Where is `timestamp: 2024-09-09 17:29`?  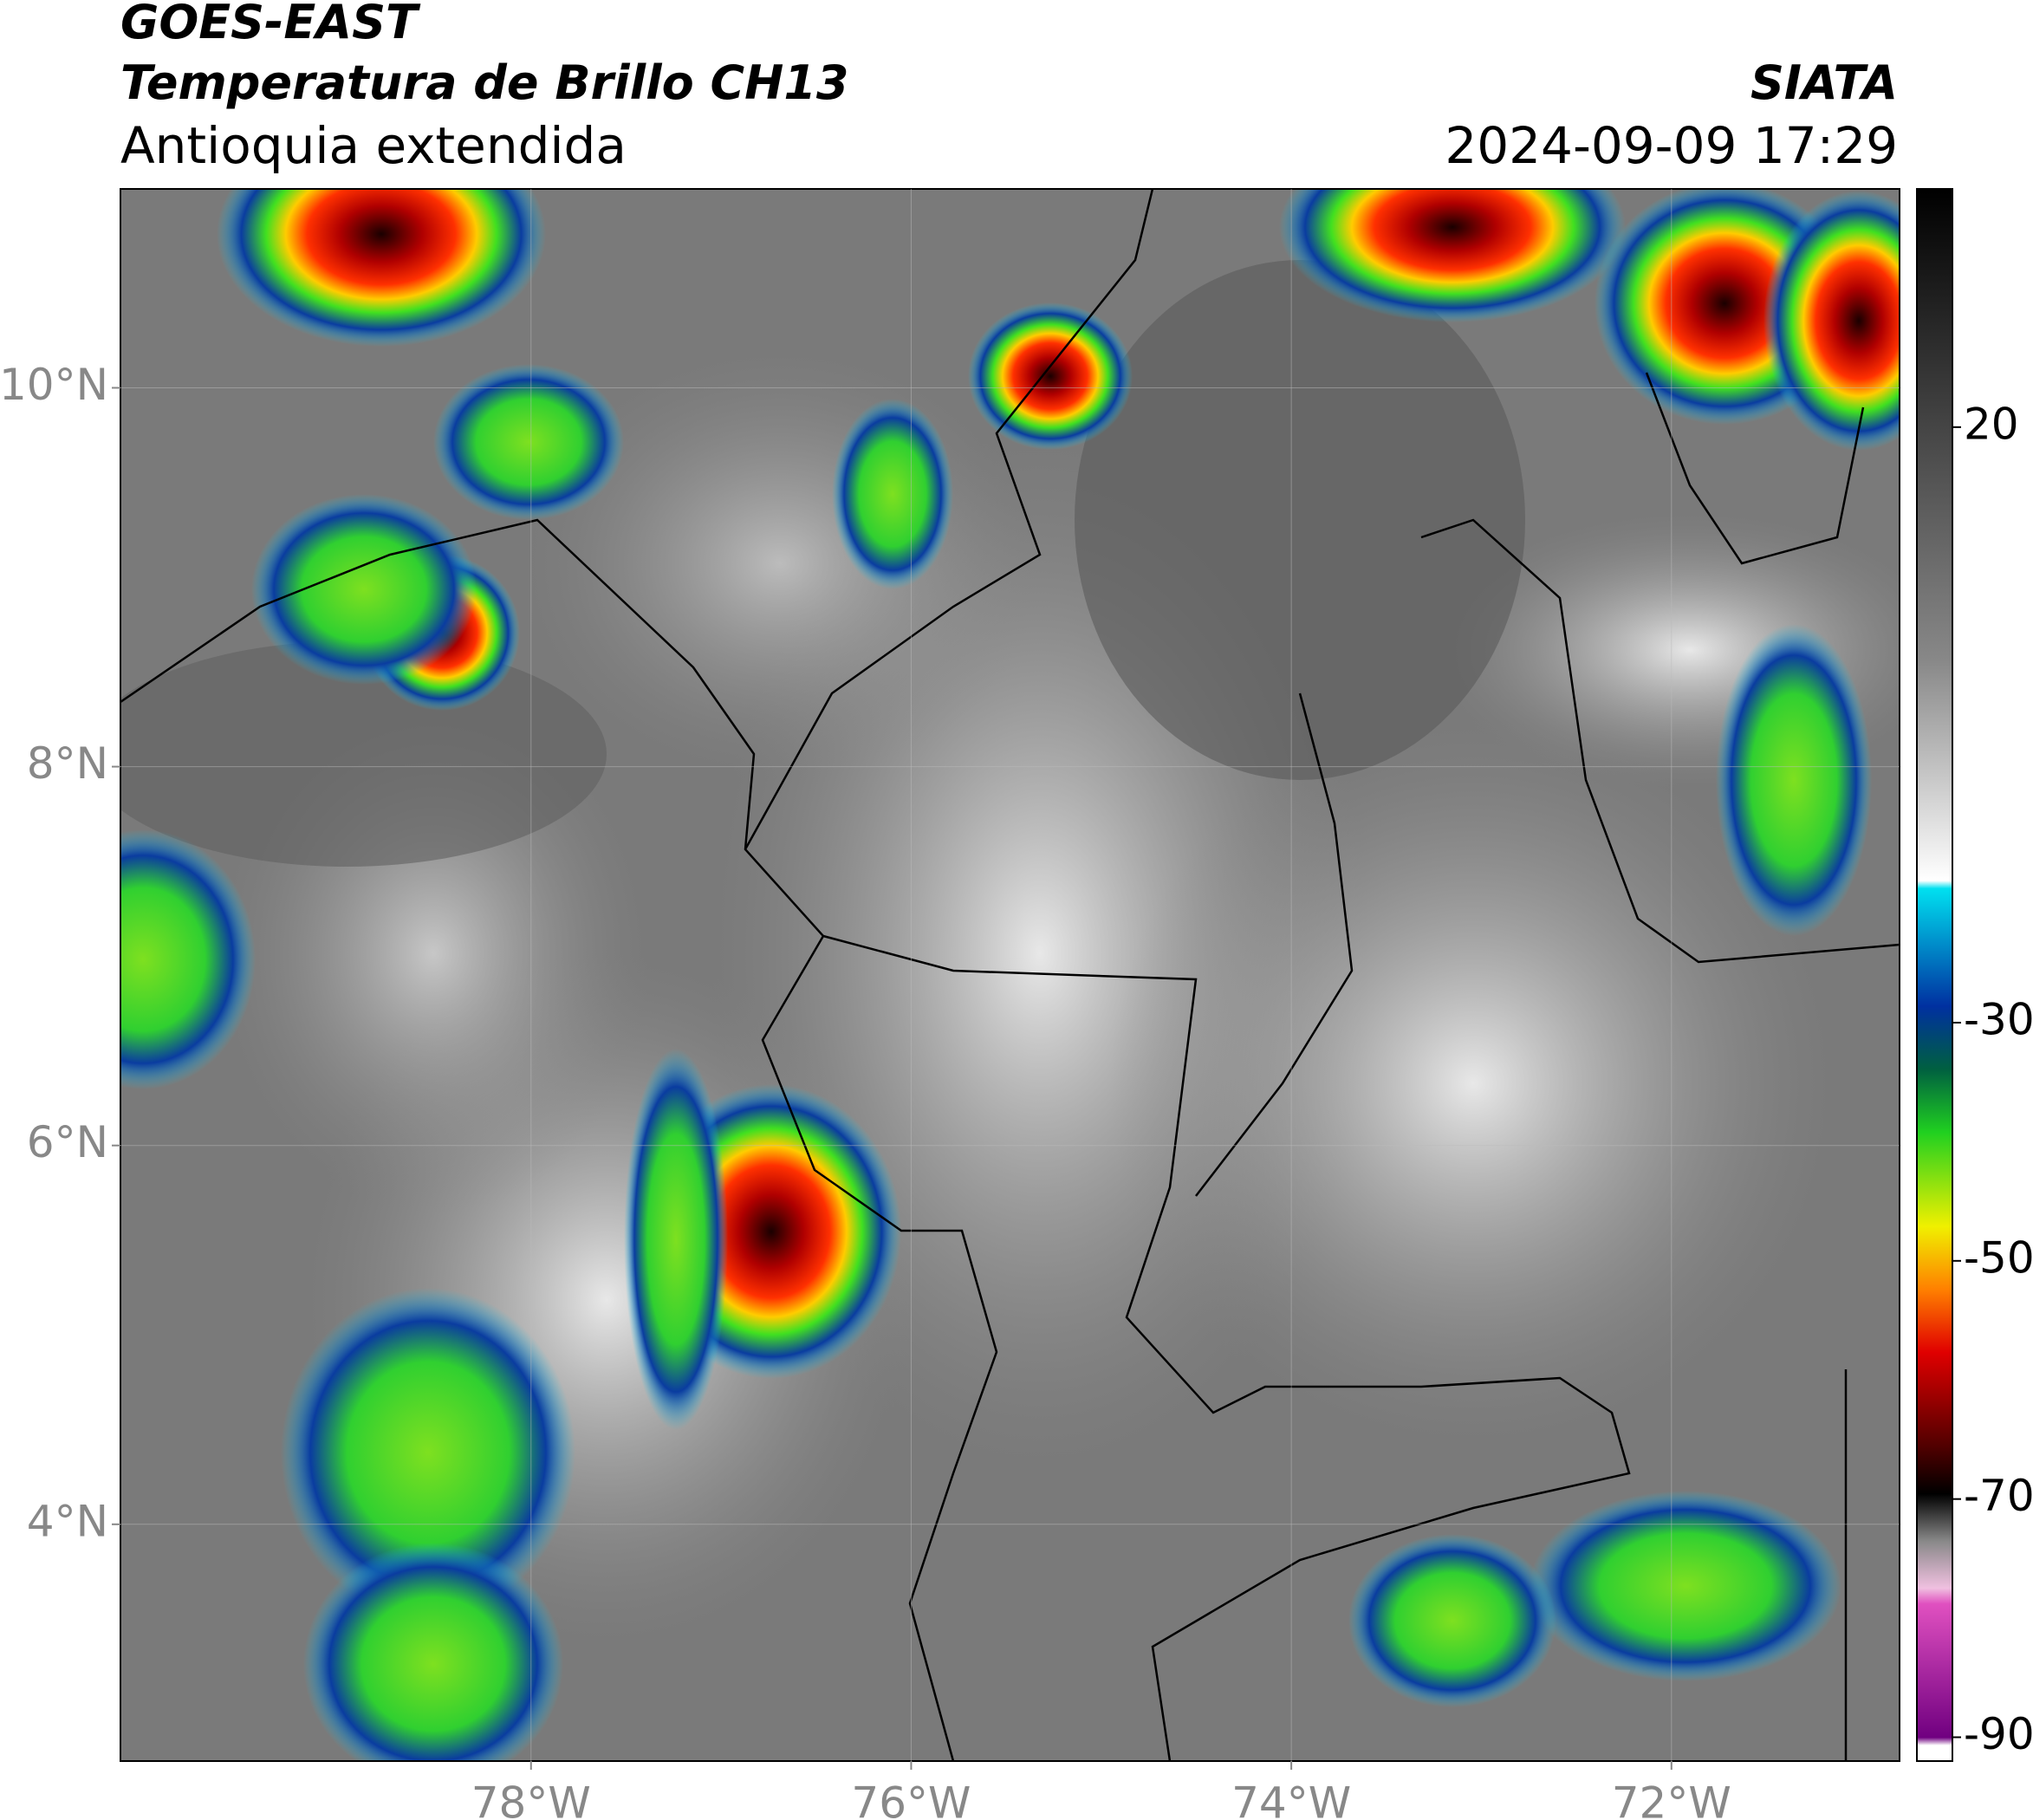 timestamp: 2024-09-09 17:29 is located at coordinates (1671, 145).